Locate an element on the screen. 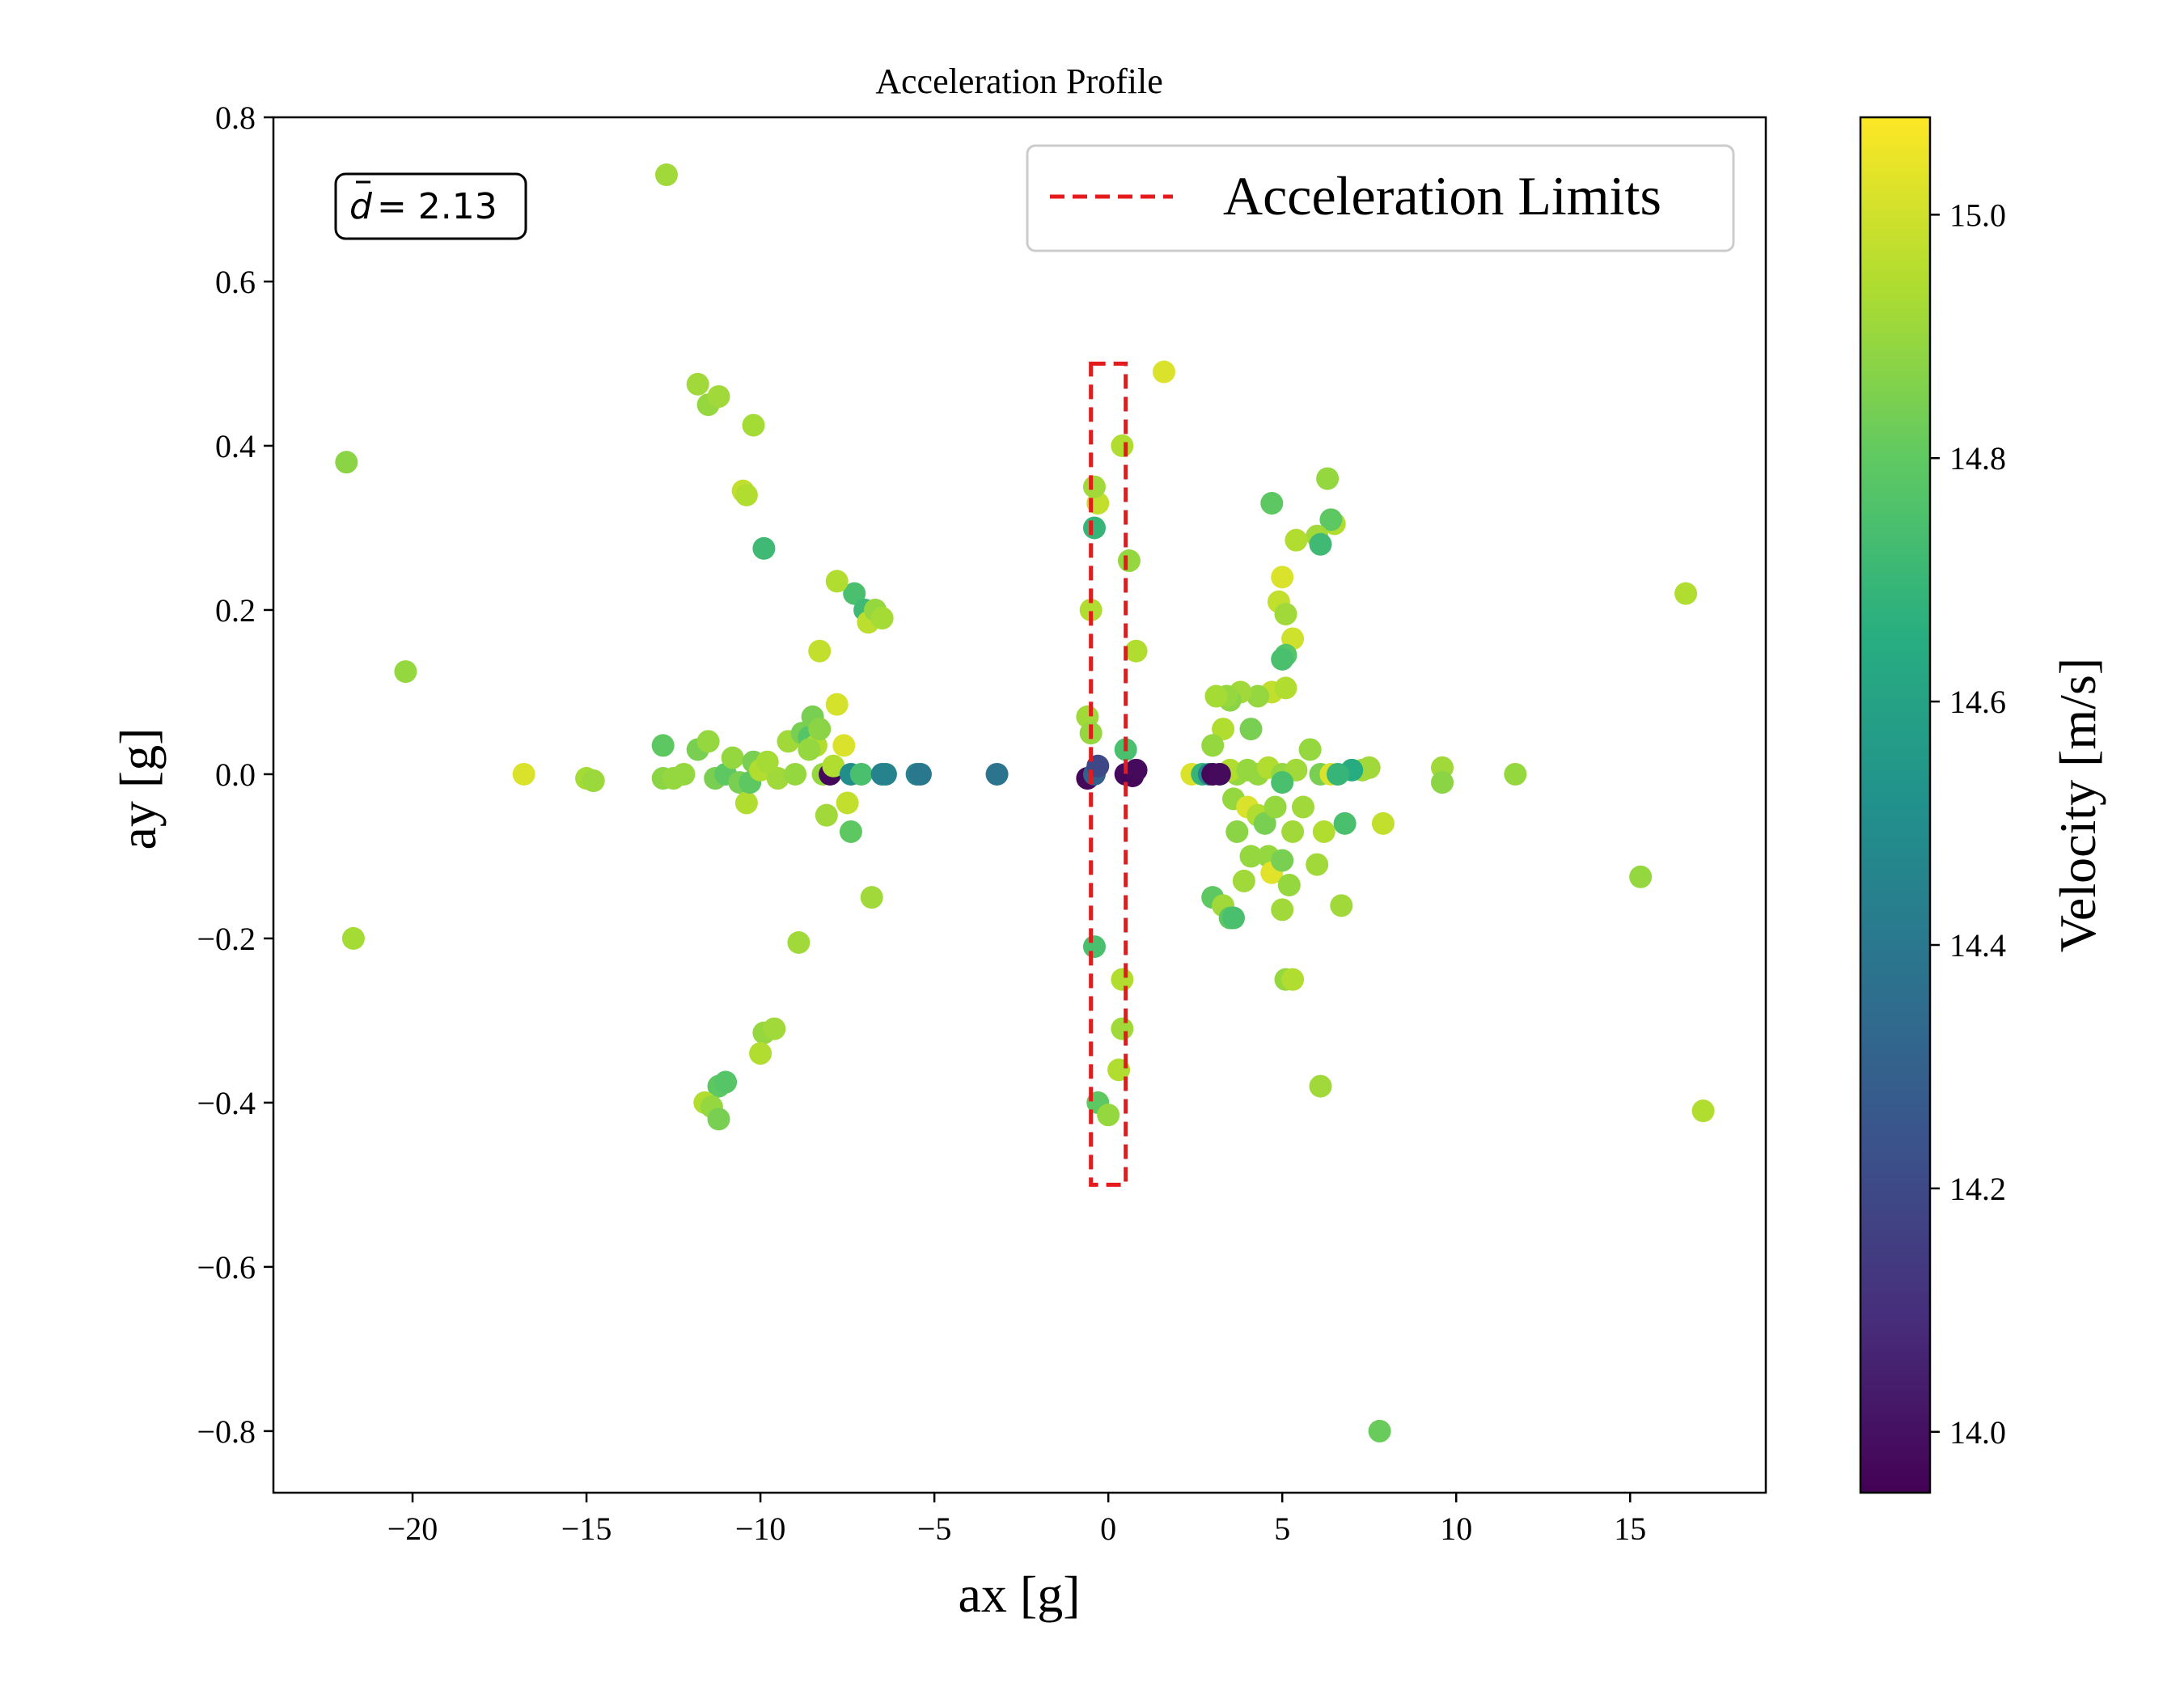  y-tick-label: −0.4 is located at coordinates (227, 1103).